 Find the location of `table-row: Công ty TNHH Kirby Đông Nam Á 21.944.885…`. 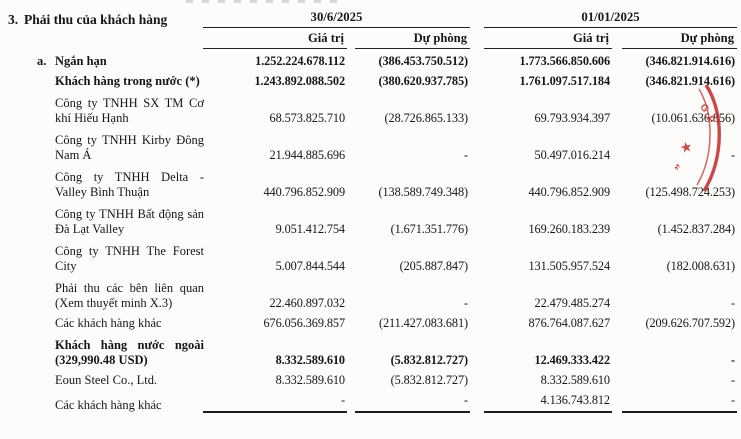

table-row: Công ty TNHH Kirby Đông Nam Á 21.944.885… is located at coordinates (372, 144).